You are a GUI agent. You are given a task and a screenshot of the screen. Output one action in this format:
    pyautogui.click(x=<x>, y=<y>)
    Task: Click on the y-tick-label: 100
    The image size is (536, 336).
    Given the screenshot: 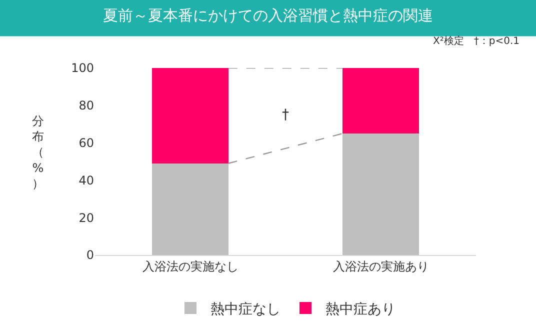 What is the action you would take?
    pyautogui.click(x=82, y=68)
    